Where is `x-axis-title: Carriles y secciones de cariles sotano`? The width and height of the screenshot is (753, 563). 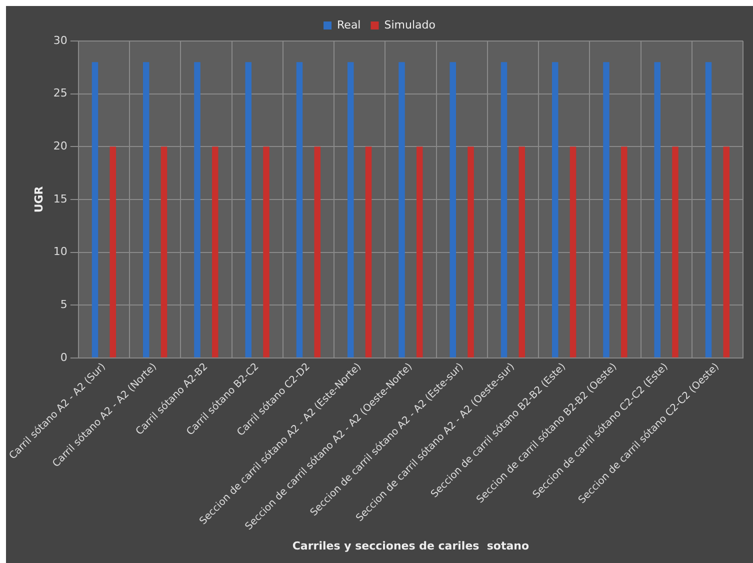 x-axis-title: Carriles y secciones de cariles sotano is located at coordinates (411, 545).